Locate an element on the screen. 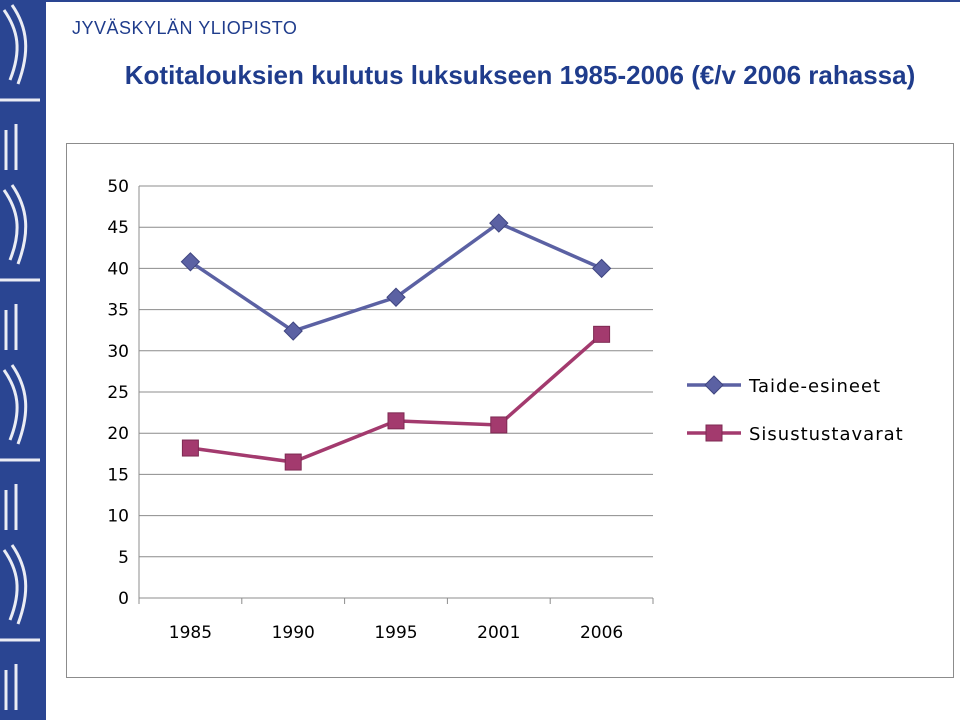 The image size is (960, 725). y-tick-label-40: 40 is located at coordinates (118, 269).